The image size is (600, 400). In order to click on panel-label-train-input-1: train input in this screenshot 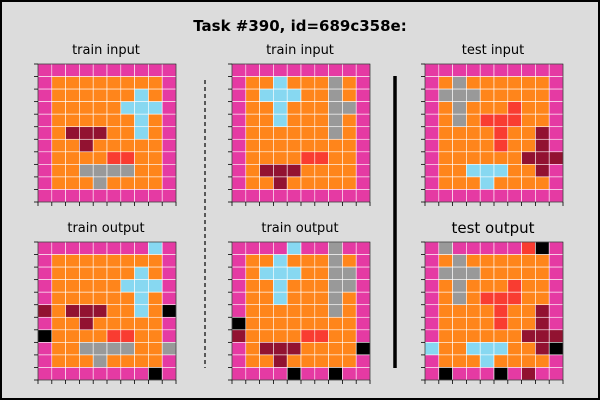, I will do `click(106, 50)`.